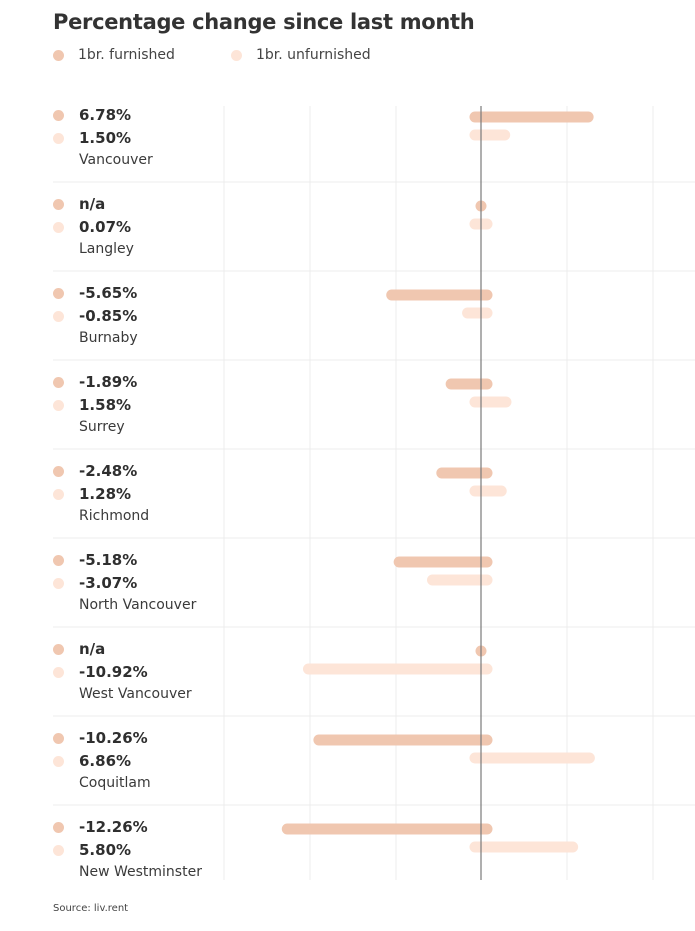 The image size is (695, 931). Describe the element at coordinates (114, 516) in the screenshot. I see `category-label: Richmond` at that location.